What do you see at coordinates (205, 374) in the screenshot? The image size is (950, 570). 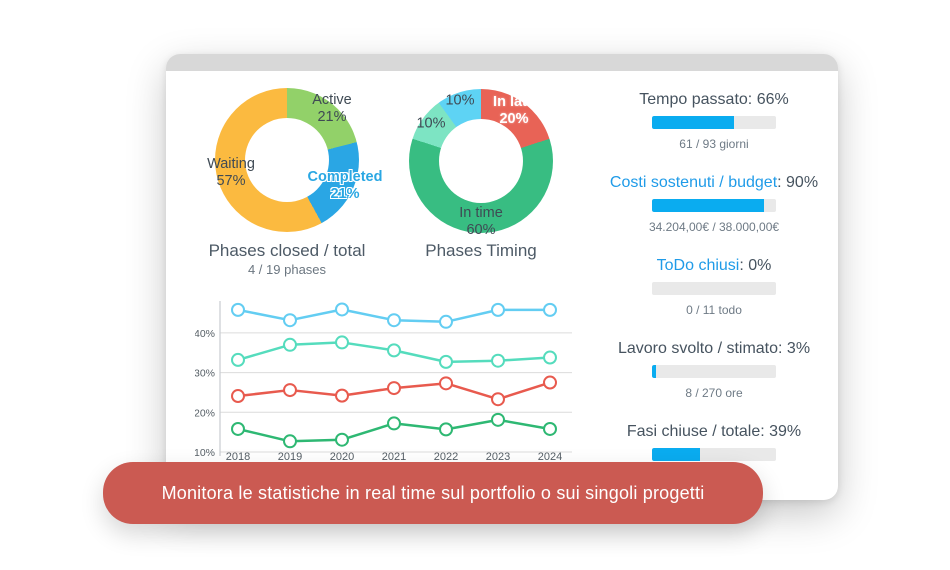 I see `svg-text: 30%` at bounding box center [205, 374].